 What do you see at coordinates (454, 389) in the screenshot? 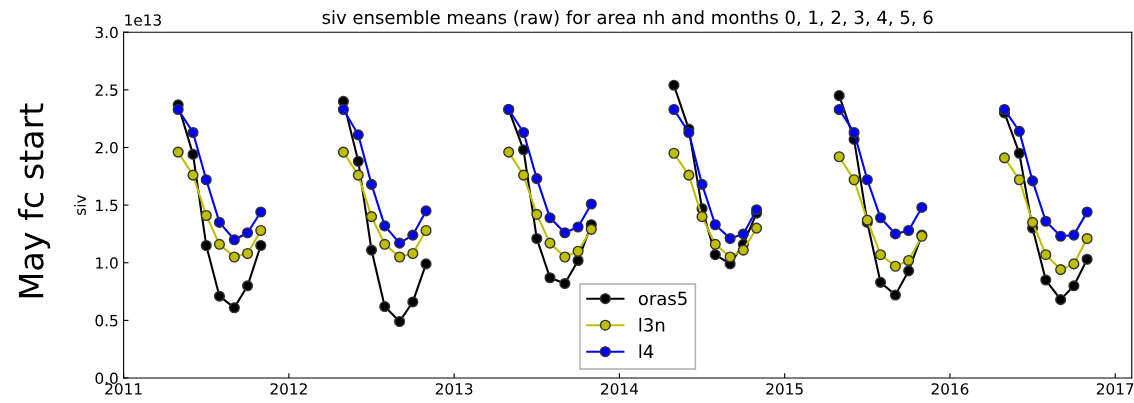
I see `x-tick-label: 2013` at bounding box center [454, 389].